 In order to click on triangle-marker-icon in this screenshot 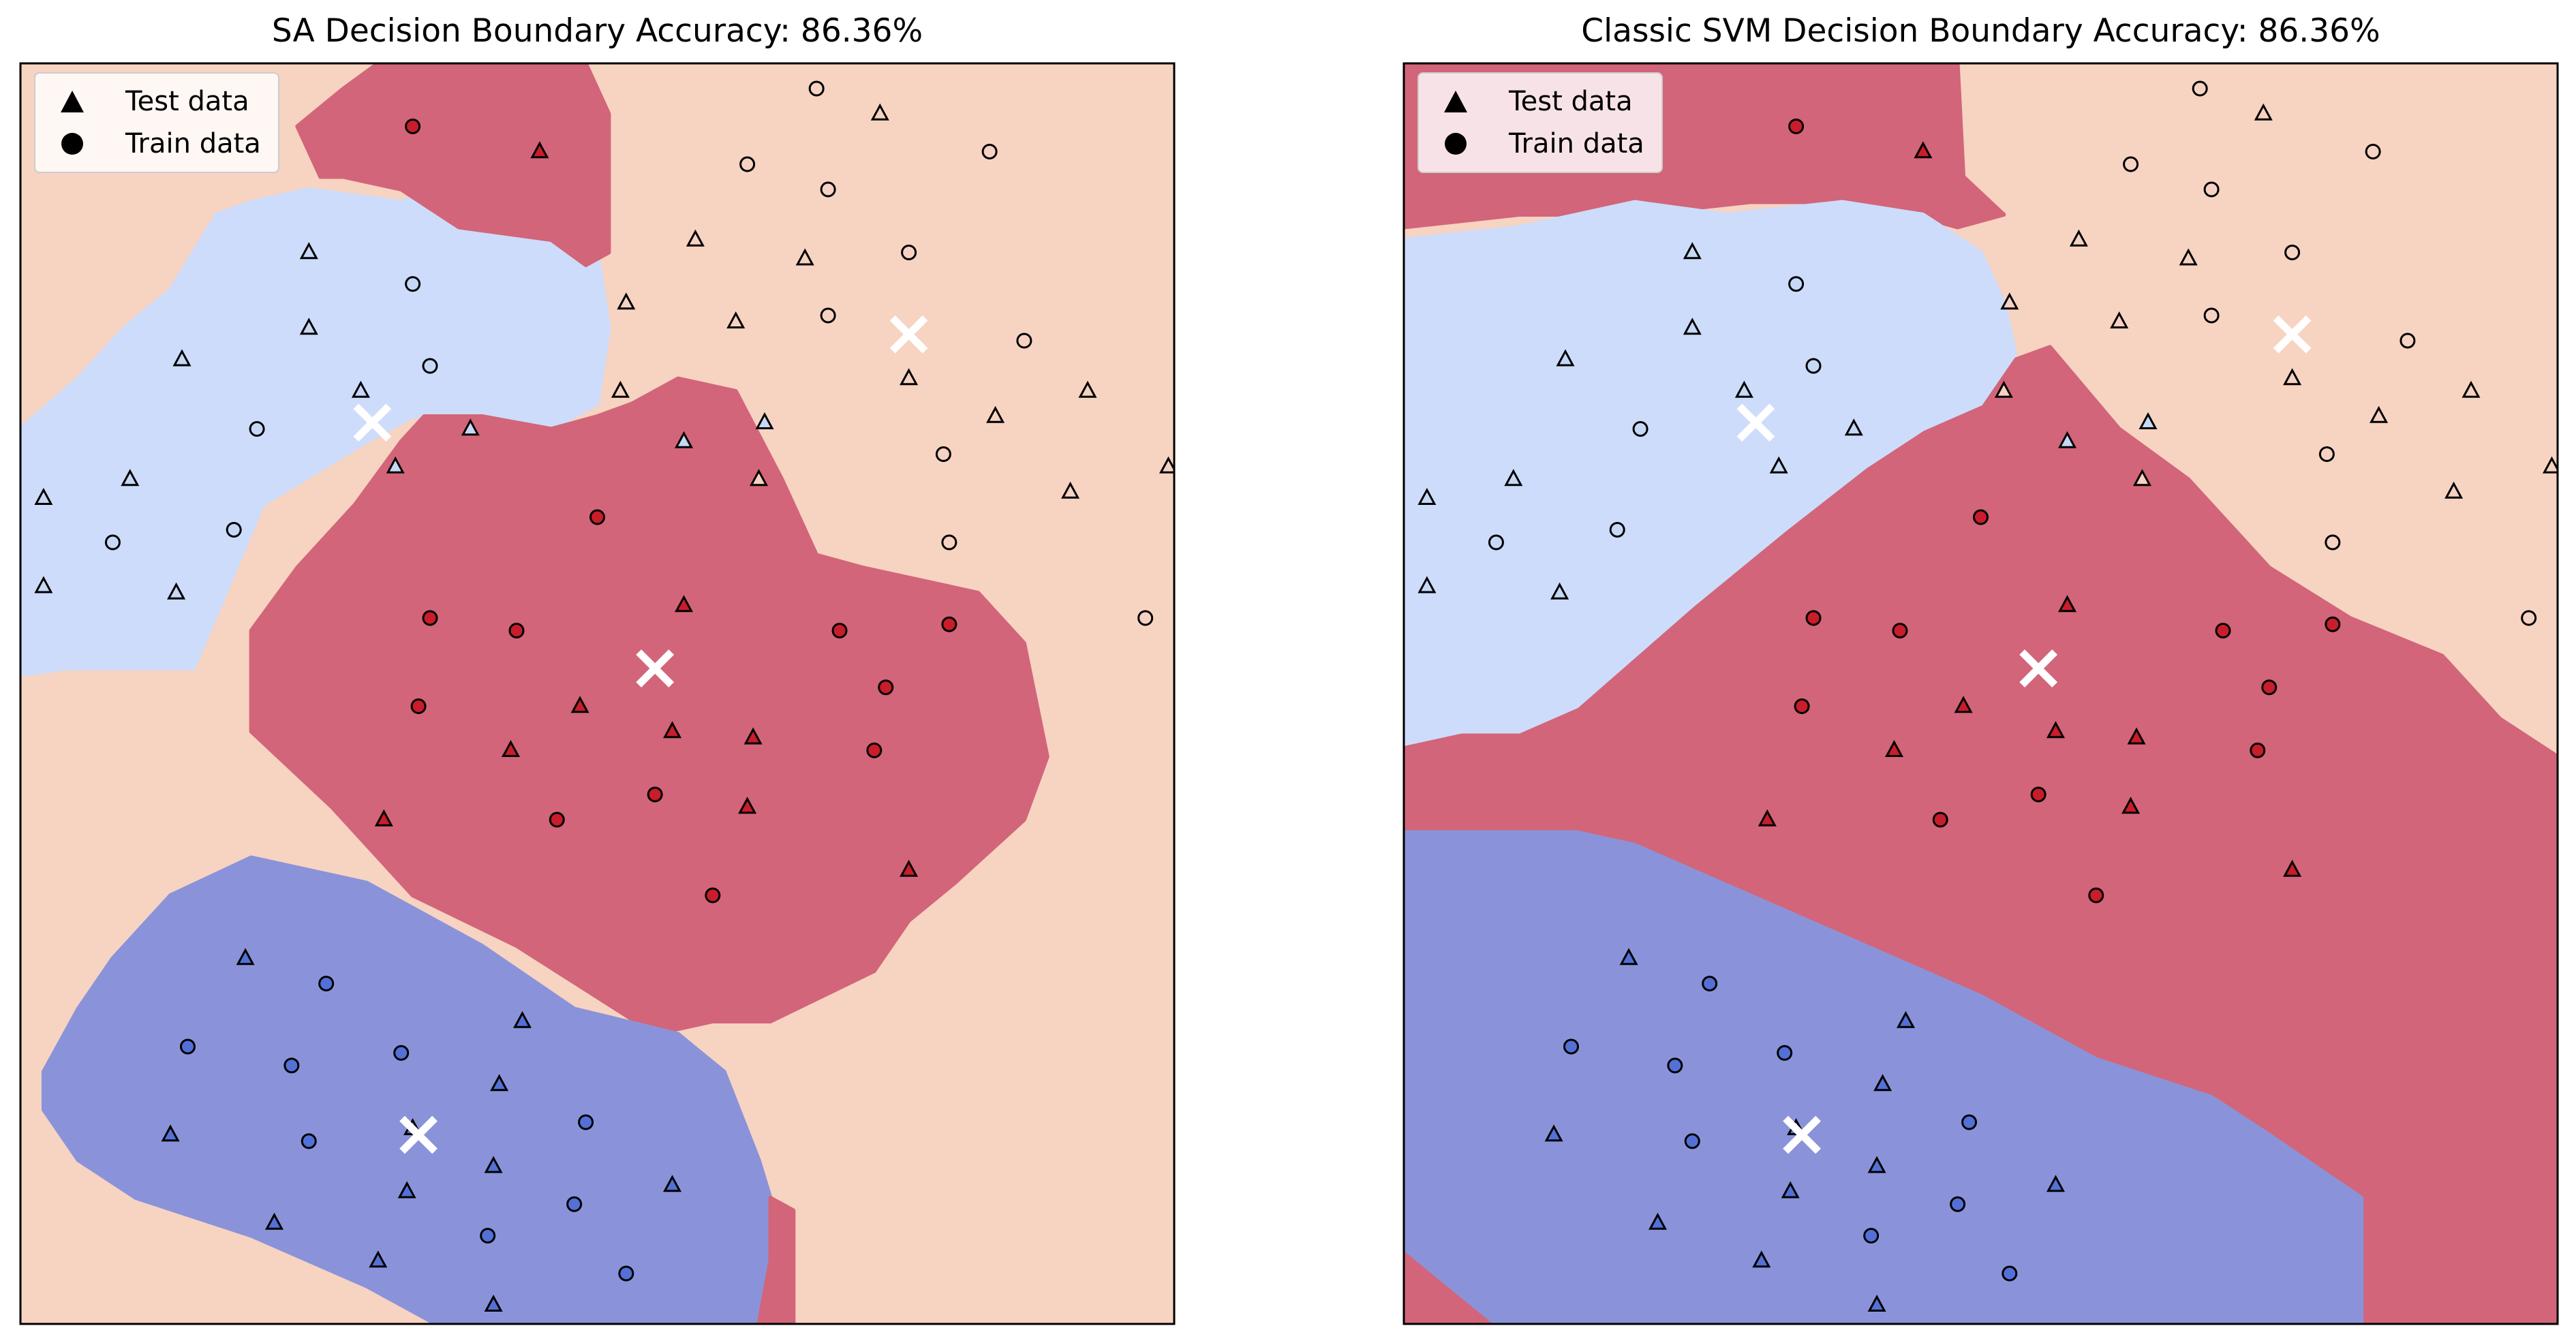, I will do `click(1455, 102)`.